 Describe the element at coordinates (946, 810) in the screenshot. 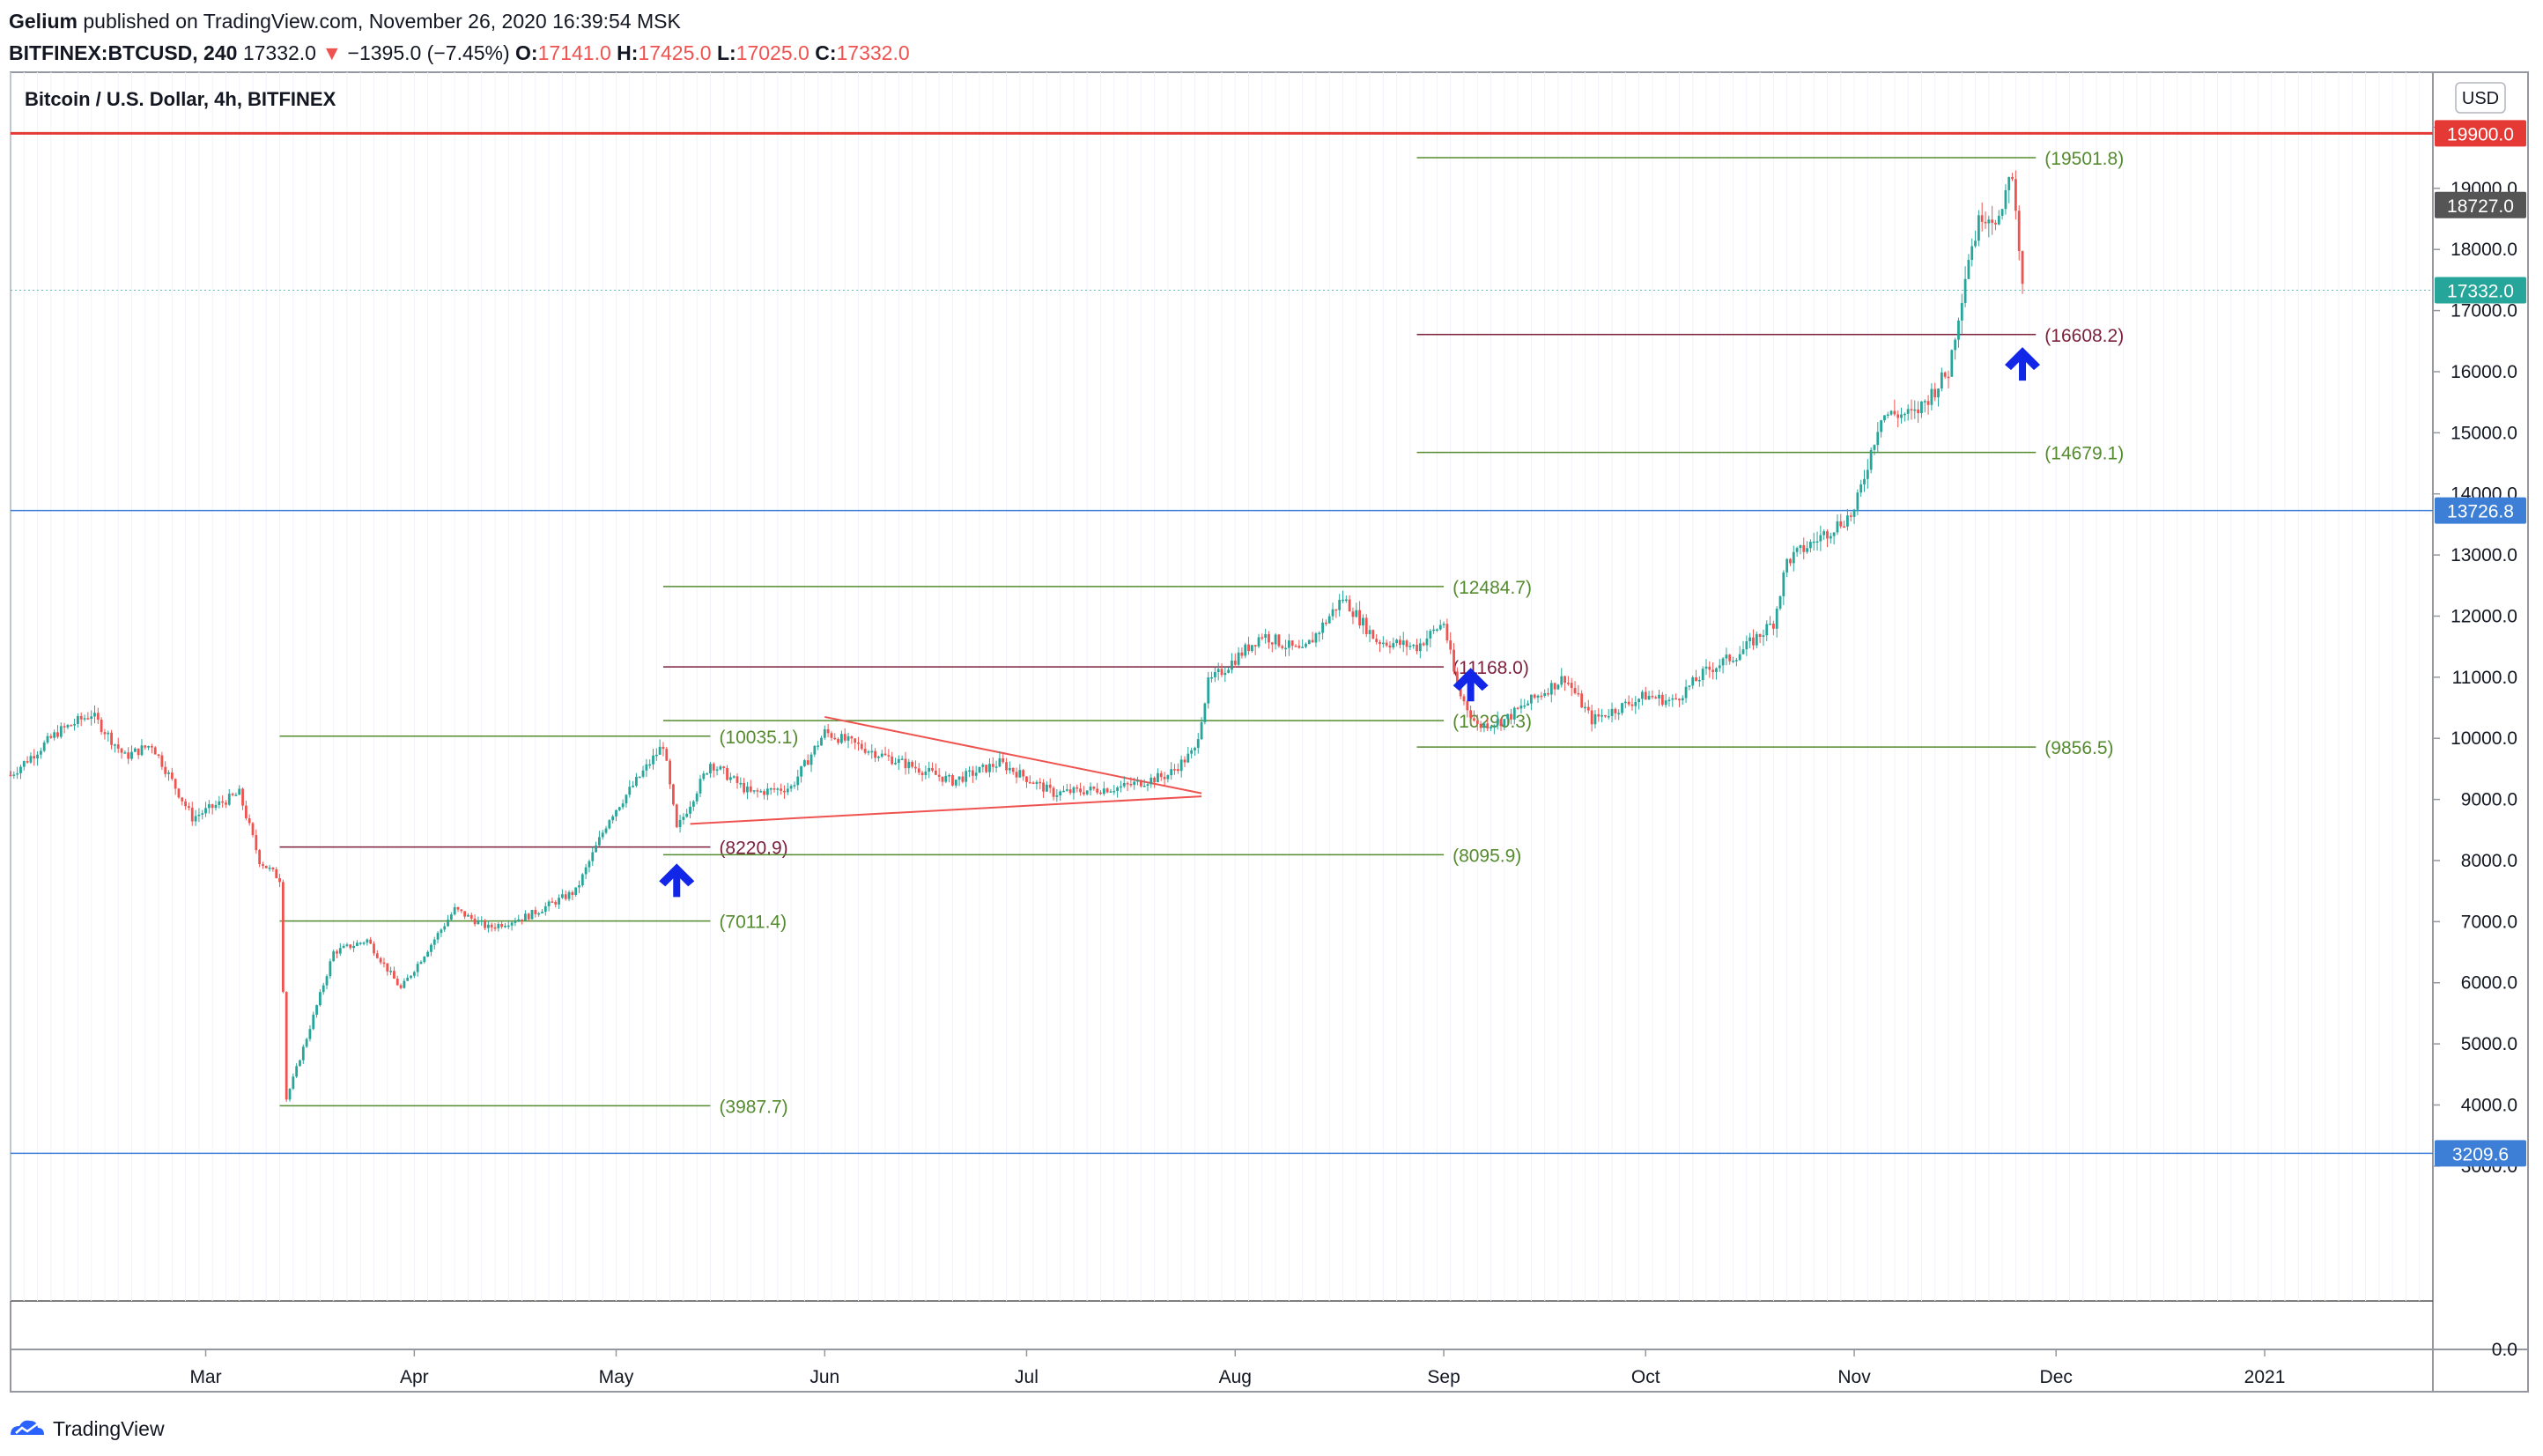

I see `triangle-trendline` at that location.